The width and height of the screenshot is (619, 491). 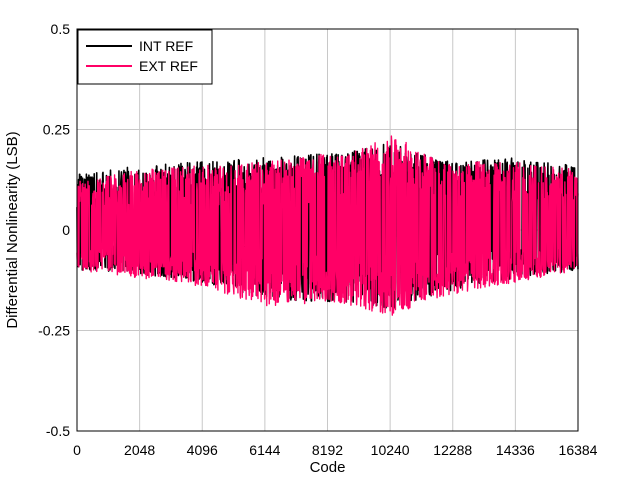 What do you see at coordinates (61, 29) in the screenshot?
I see `y-tick-label: 0.5` at bounding box center [61, 29].